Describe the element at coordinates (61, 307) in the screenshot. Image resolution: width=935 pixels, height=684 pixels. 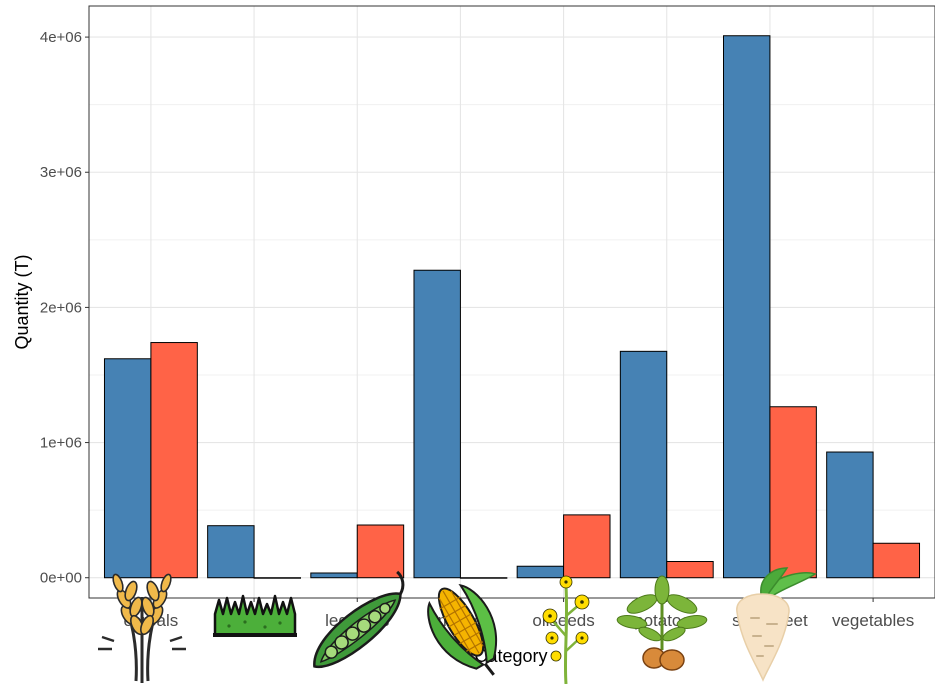
I see `y-tick-label: 2e+06` at that location.